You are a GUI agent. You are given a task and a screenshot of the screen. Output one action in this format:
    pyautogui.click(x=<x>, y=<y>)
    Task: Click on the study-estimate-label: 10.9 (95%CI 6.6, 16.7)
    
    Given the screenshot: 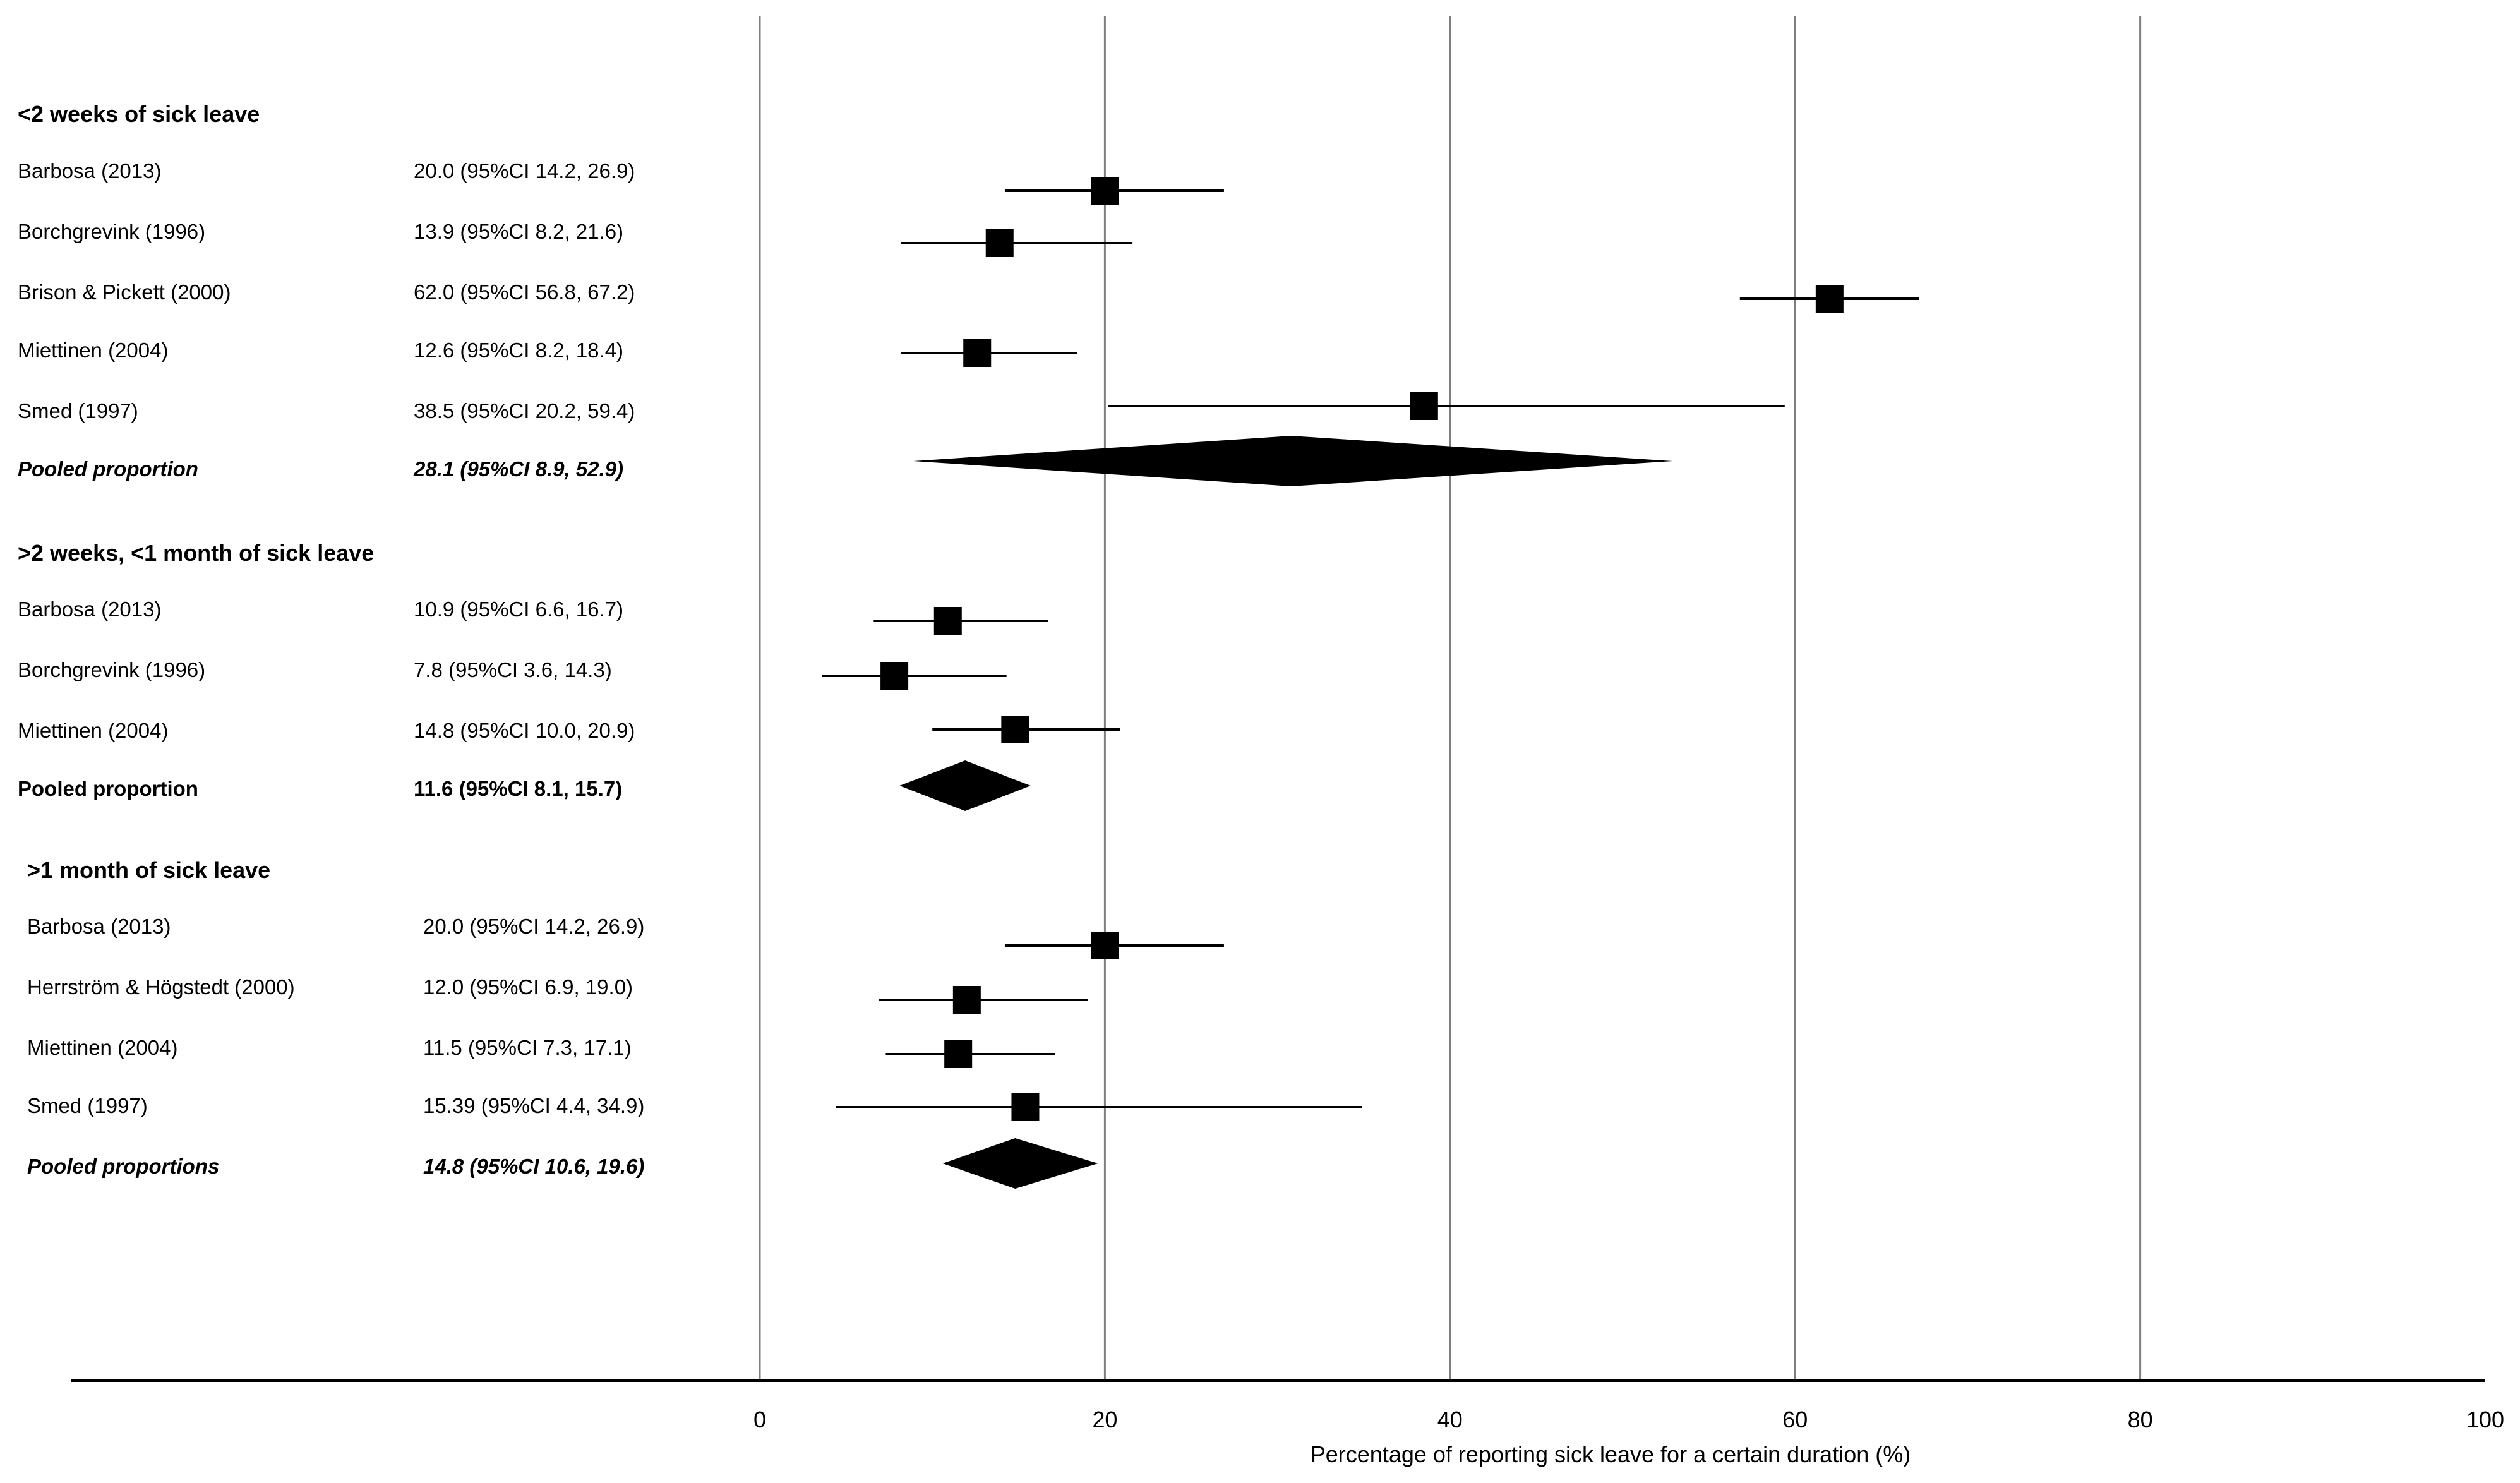 What is the action you would take?
    pyautogui.click(x=518, y=609)
    